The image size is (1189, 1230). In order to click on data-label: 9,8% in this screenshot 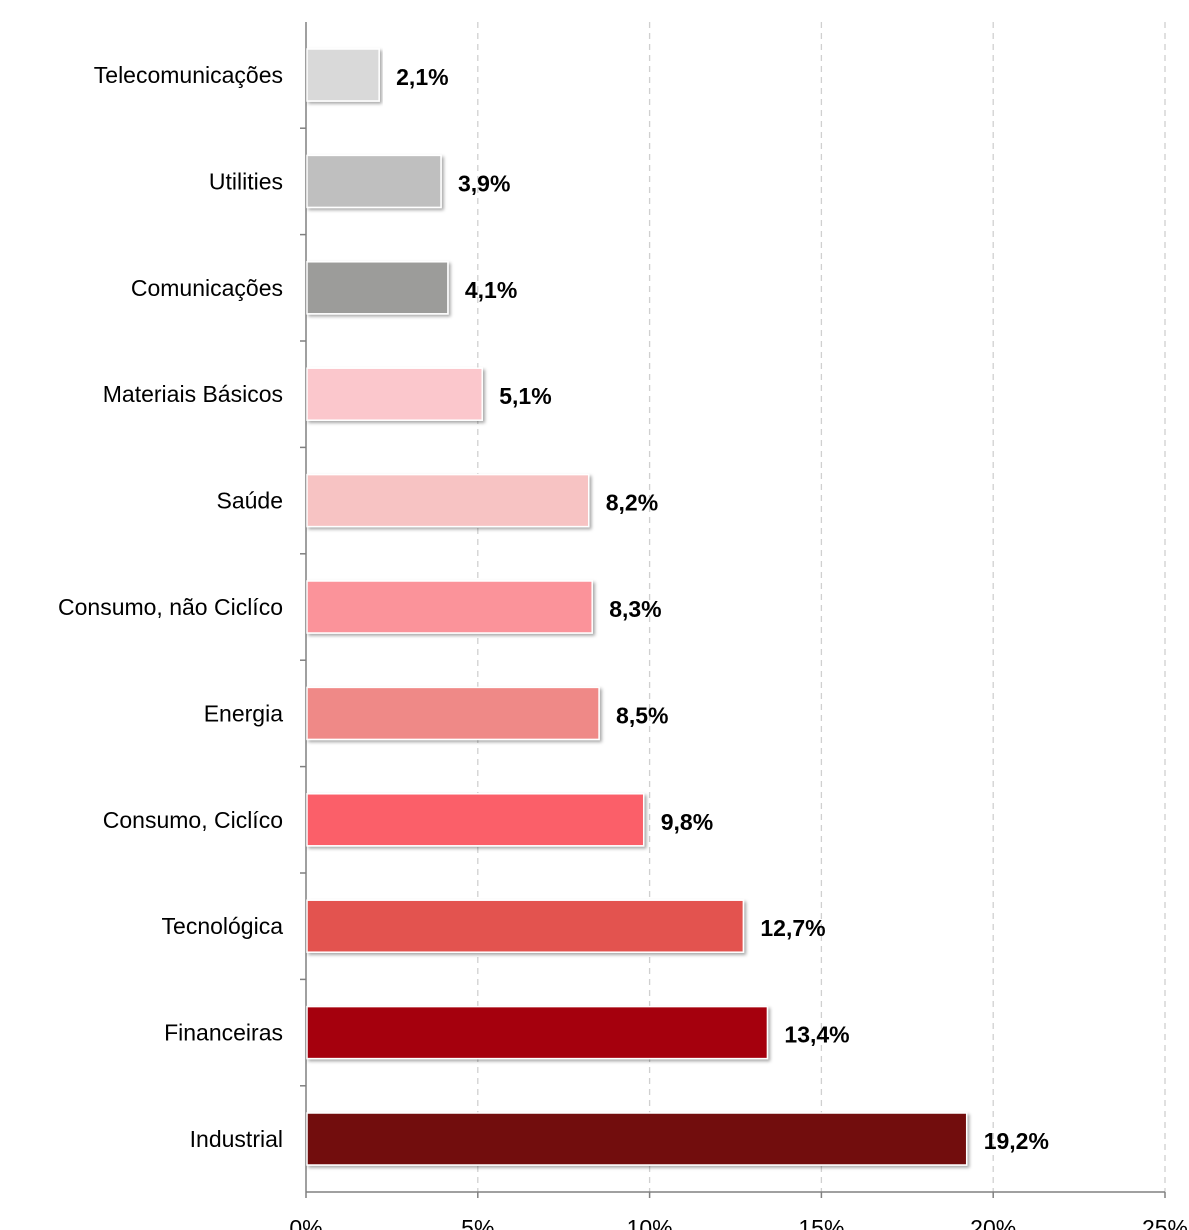, I will do `click(687, 822)`.